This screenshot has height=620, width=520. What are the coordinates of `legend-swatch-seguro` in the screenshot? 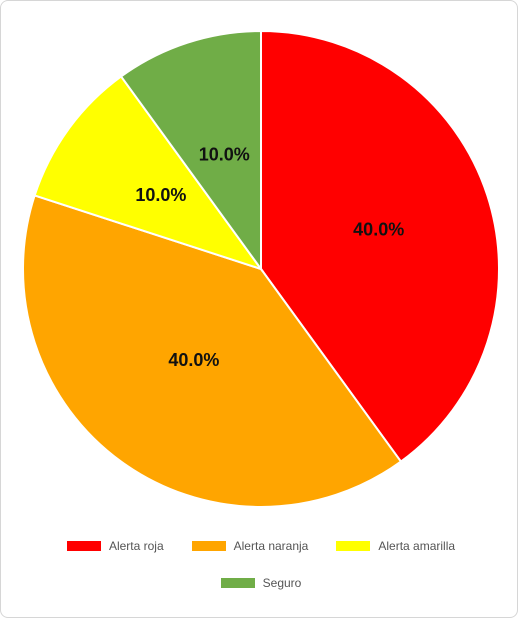 It's located at (237, 583).